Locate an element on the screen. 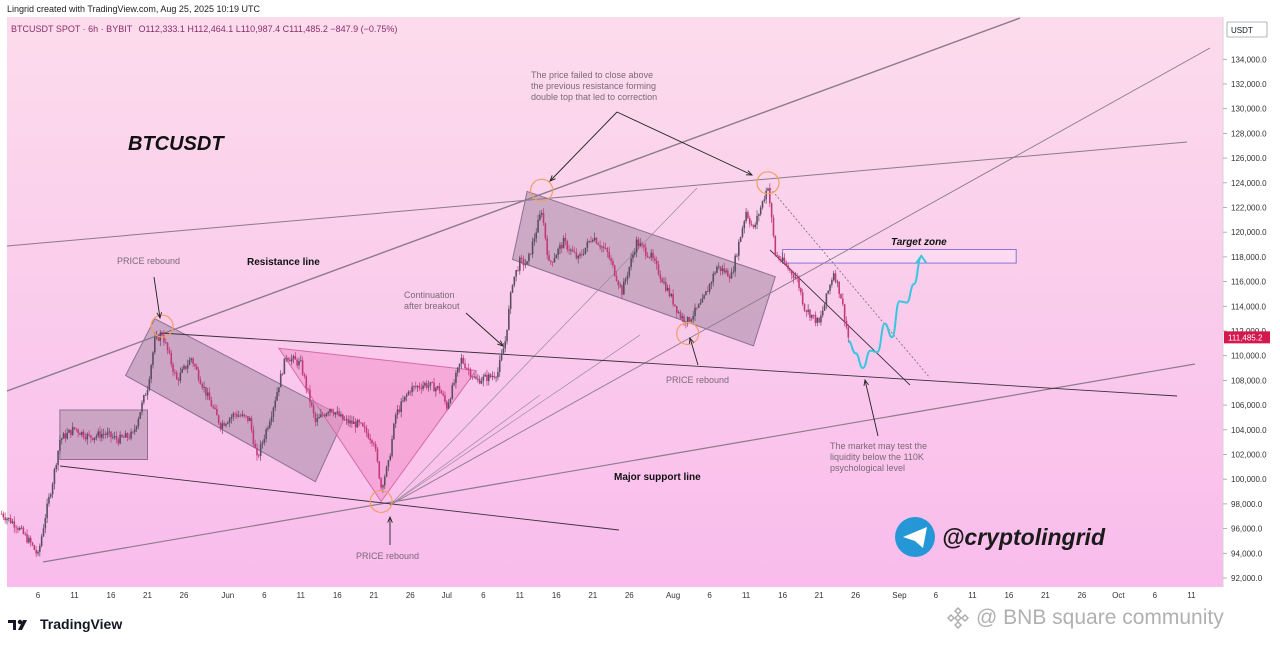 Image resolution: width=1280 pixels, height=646 pixels. y-tick-label: 122,000.0 is located at coordinates (1249, 208).